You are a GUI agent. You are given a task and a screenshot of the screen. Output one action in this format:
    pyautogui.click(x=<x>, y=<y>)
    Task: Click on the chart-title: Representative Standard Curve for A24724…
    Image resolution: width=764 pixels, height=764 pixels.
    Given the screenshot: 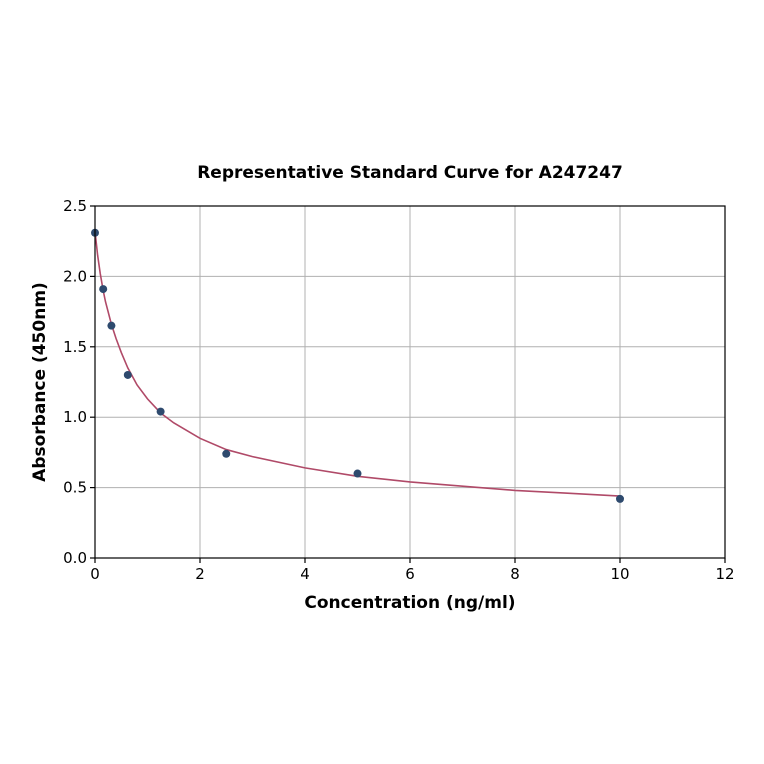 What is the action you would take?
    pyautogui.click(x=410, y=173)
    